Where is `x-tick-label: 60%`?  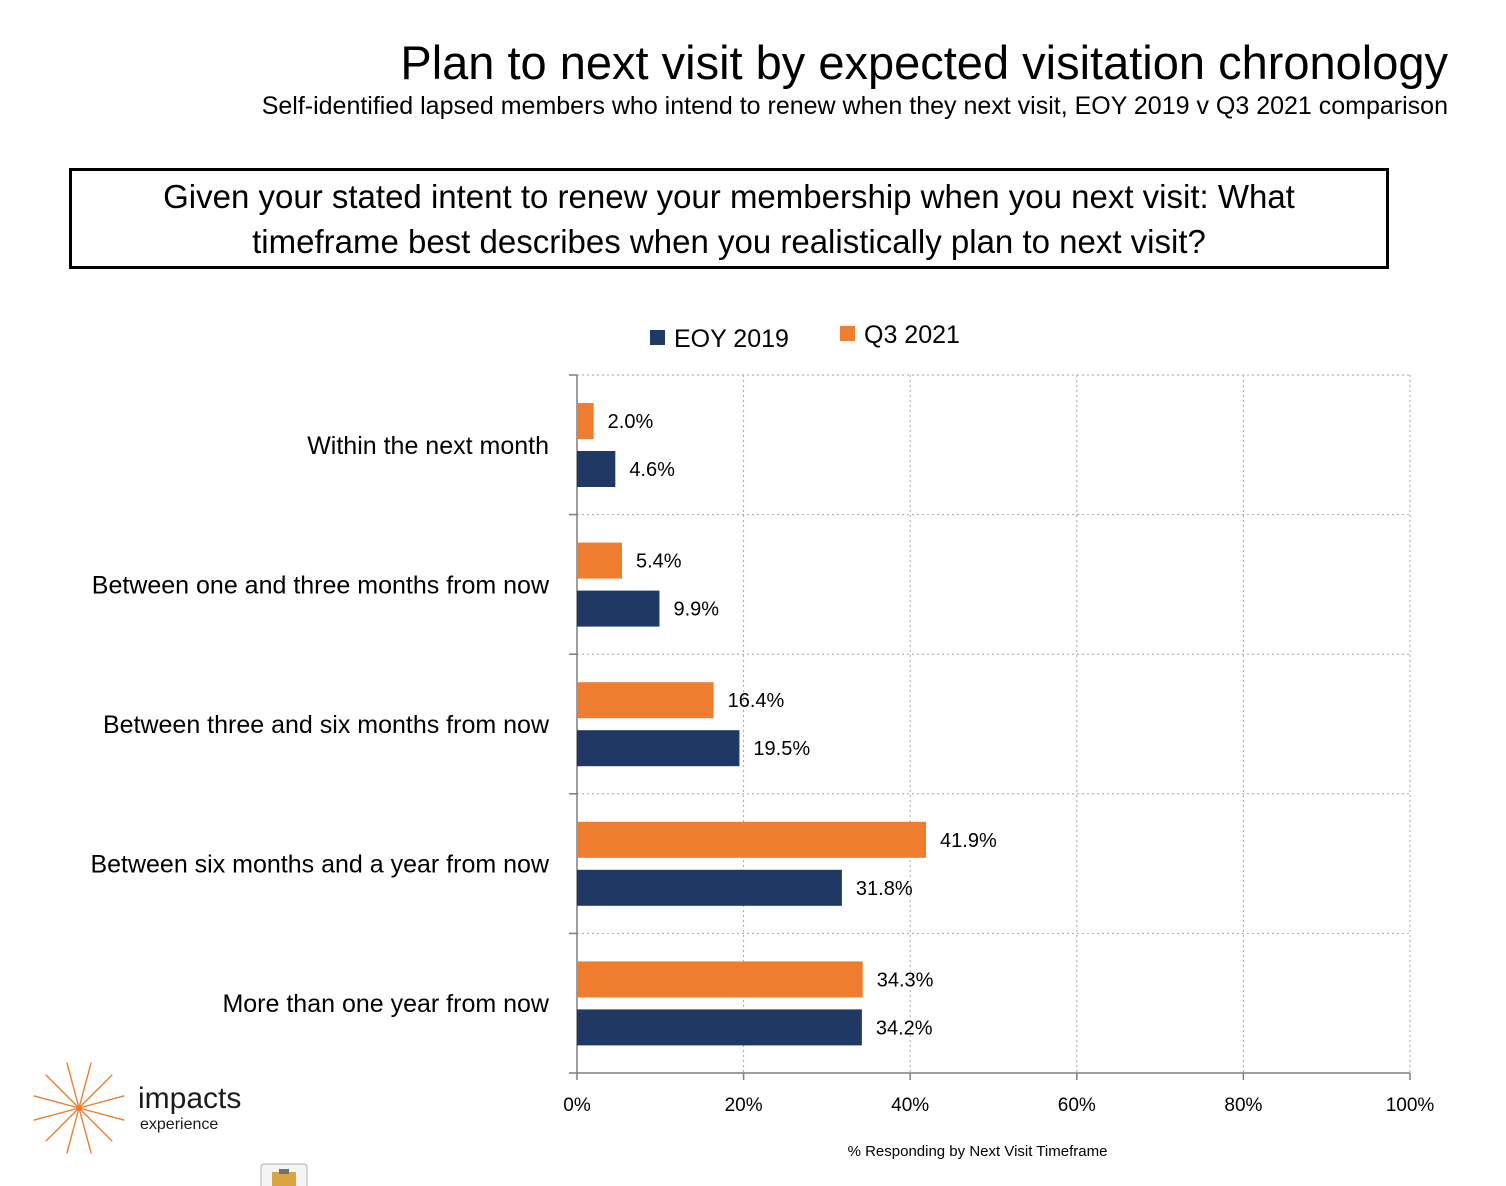 x-tick-label: 60% is located at coordinates (1077, 1105).